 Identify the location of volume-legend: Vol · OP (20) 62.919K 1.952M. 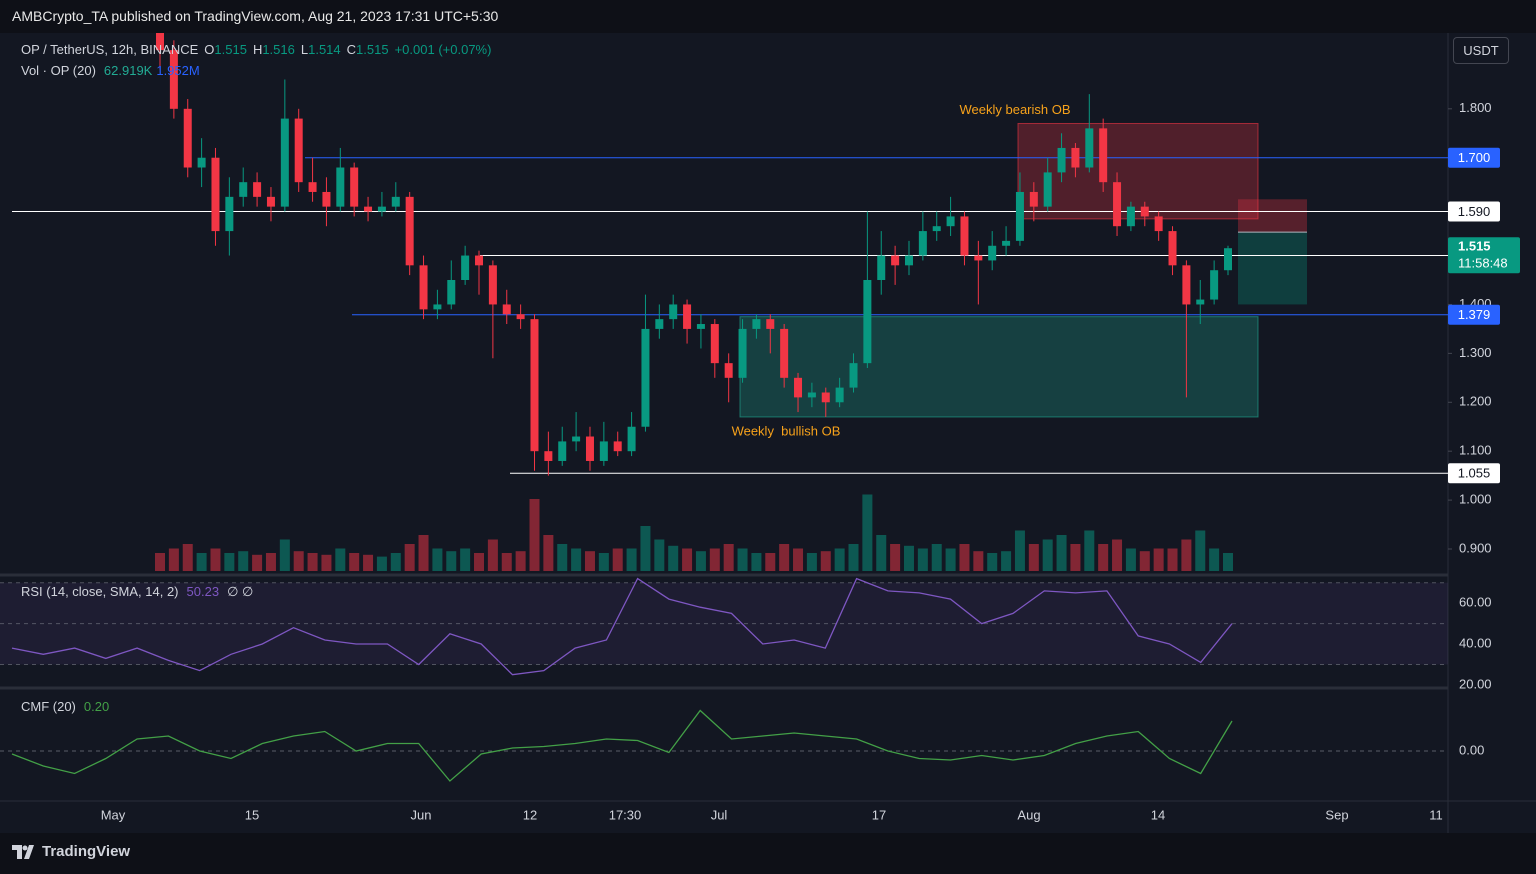
(110, 70).